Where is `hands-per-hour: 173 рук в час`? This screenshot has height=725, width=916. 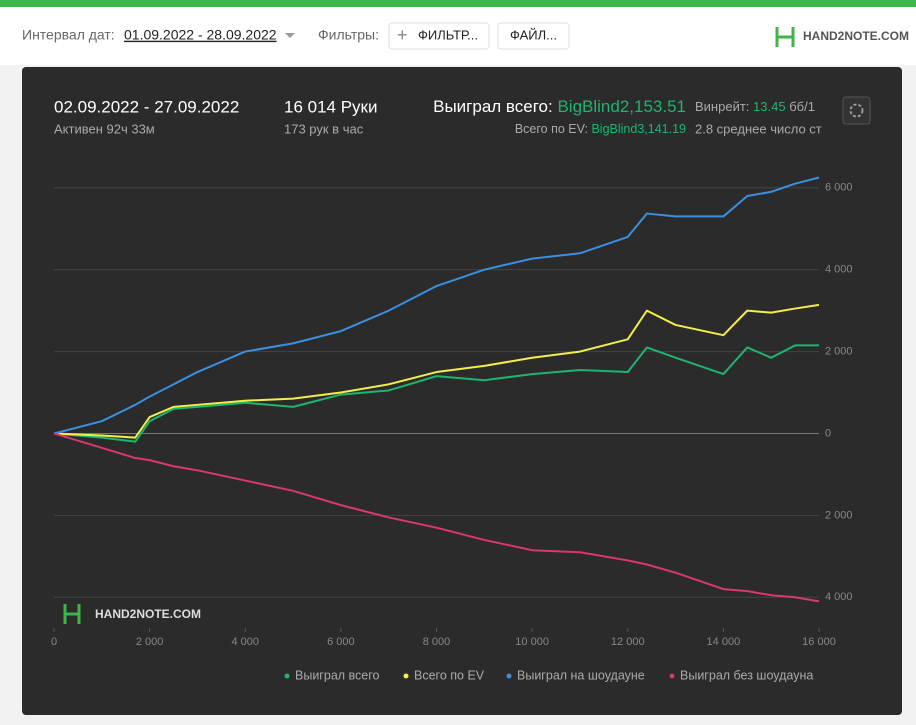
hands-per-hour: 173 рук в час is located at coordinates (324, 128).